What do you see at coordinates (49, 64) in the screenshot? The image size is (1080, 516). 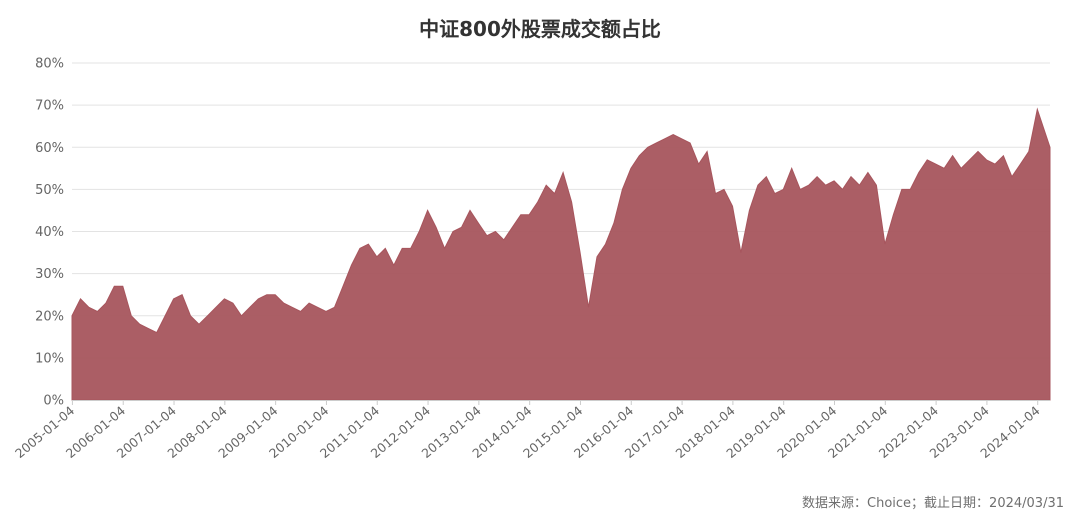 I see `y-tick-label: 80%` at bounding box center [49, 64].